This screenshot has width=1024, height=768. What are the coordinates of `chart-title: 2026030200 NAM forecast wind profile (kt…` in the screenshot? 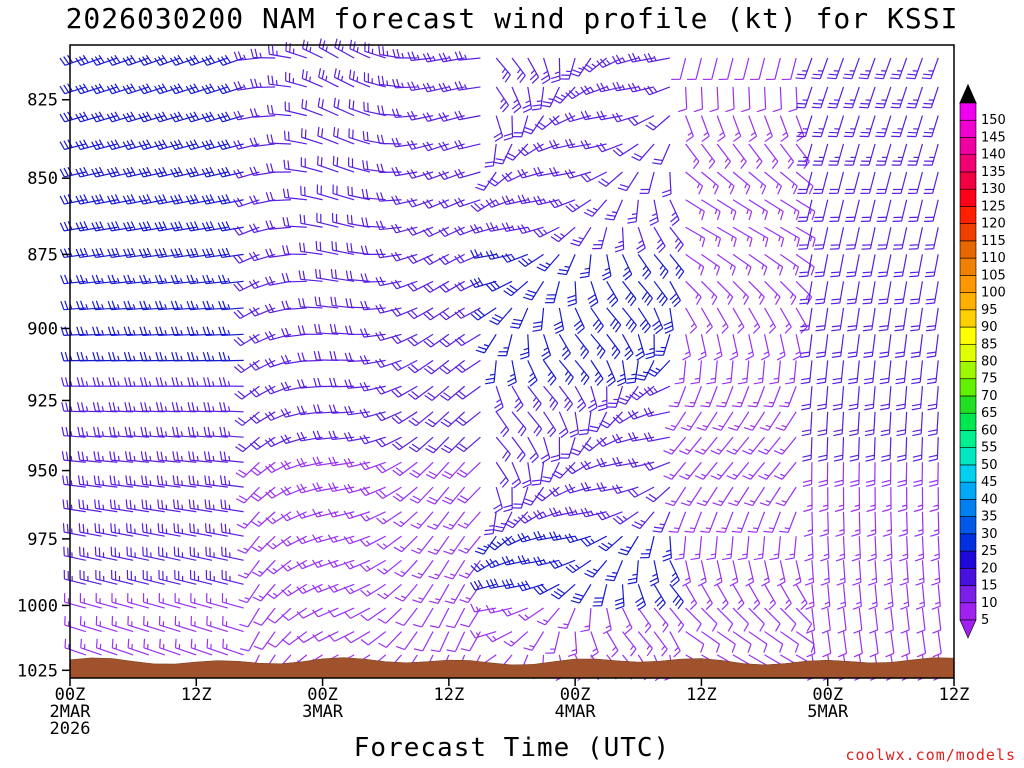 It's located at (512, 18).